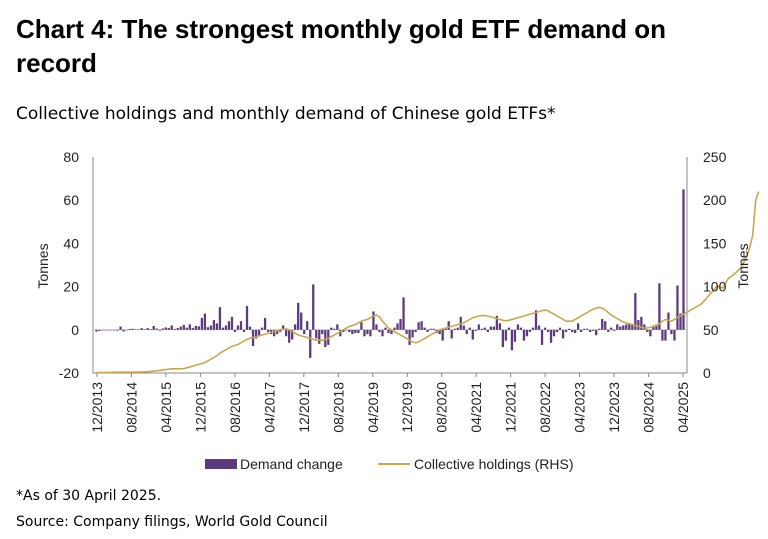 Image resolution: width=768 pixels, height=539 pixels. What do you see at coordinates (711, 330) in the screenshot?
I see `y-right-tick-label: 50` at bounding box center [711, 330].